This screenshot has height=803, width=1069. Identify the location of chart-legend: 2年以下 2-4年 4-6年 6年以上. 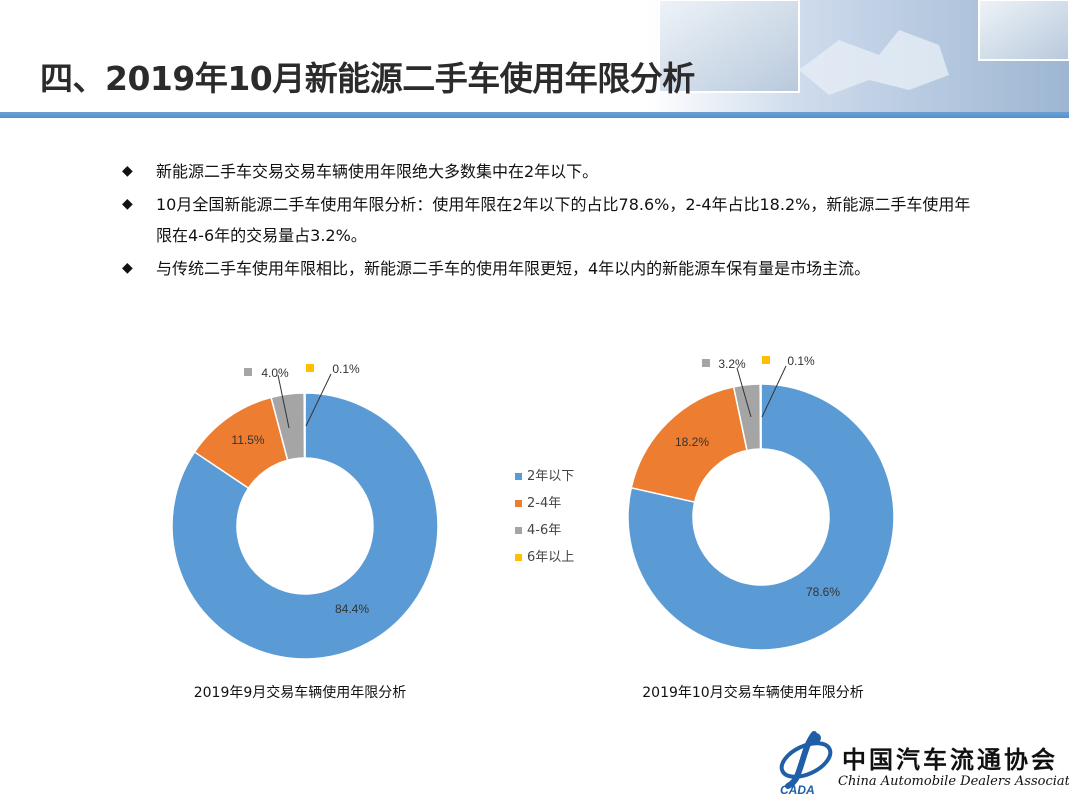
(544, 517).